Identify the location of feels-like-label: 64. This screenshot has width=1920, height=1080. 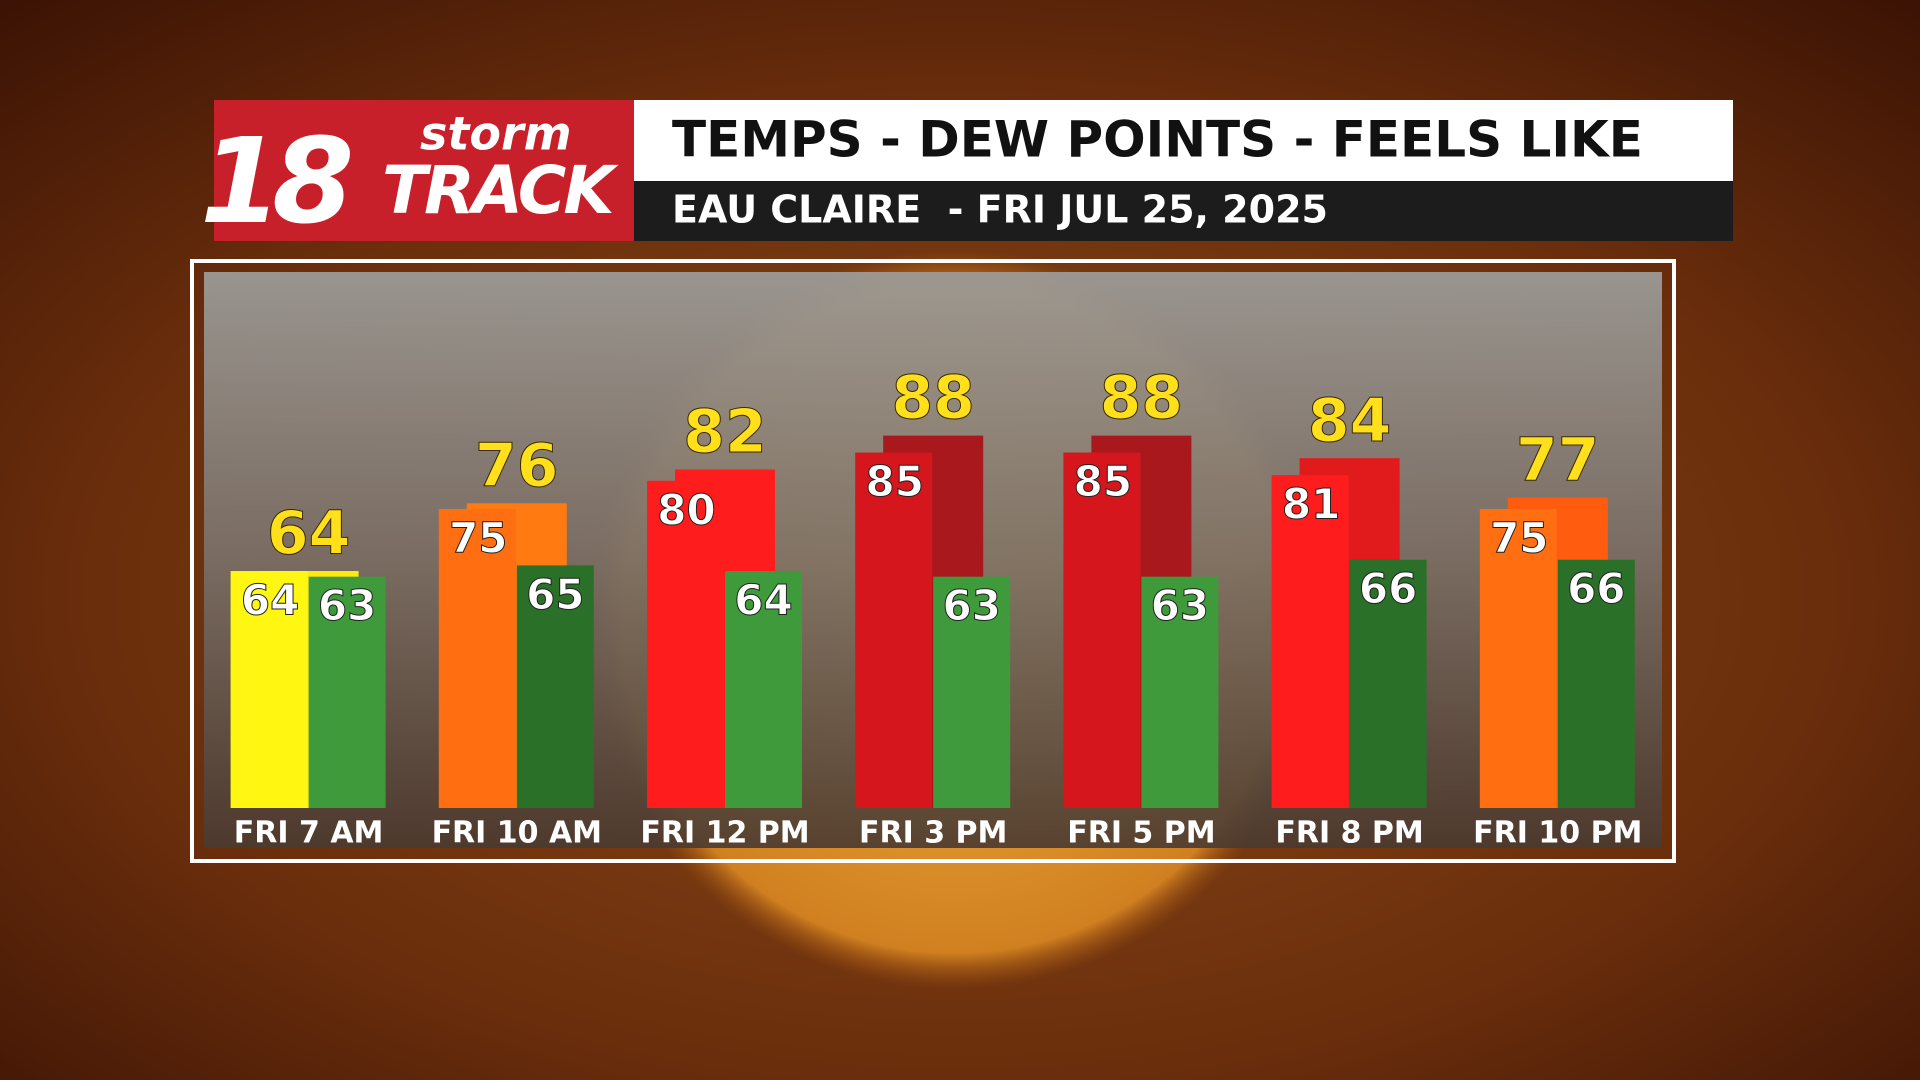
(309, 534).